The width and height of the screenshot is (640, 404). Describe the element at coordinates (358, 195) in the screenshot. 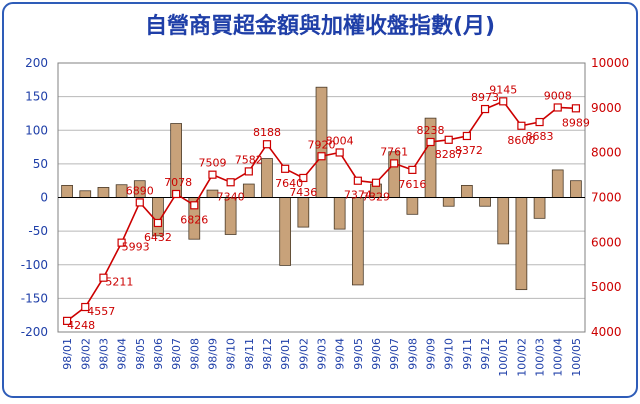

I see `line-data-label: 7374` at that location.